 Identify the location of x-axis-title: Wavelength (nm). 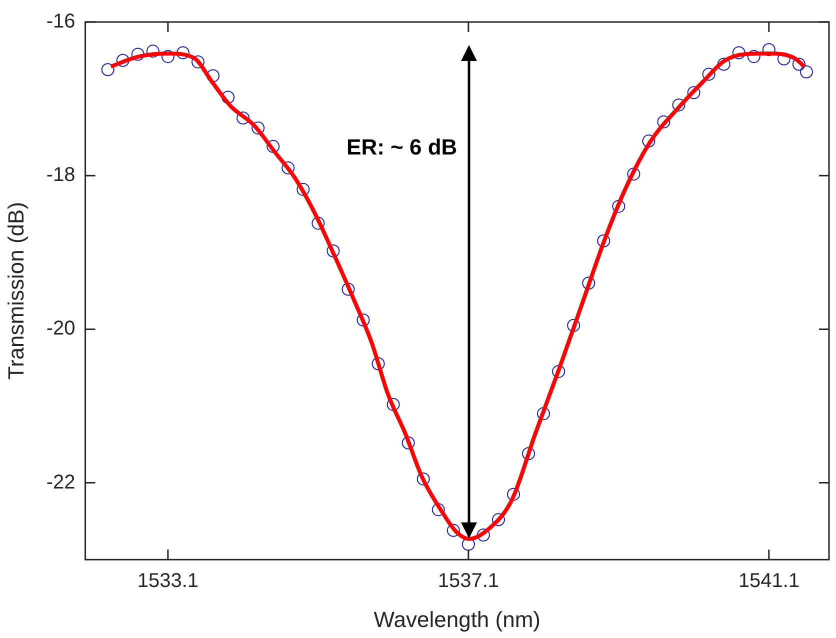
(457, 619).